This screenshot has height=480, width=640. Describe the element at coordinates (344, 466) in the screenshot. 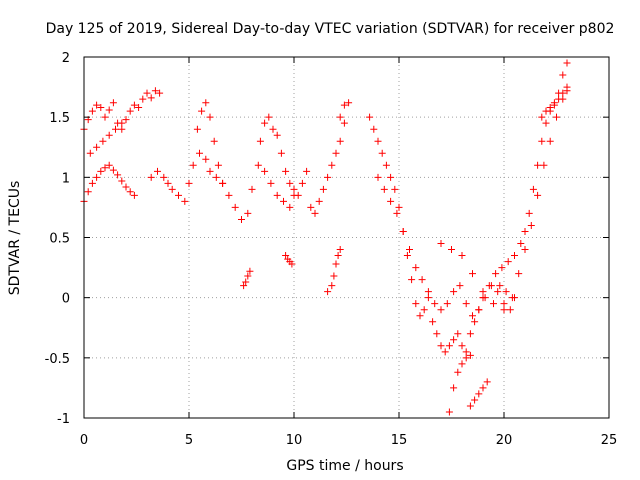

I see `x-axis-label: GPS time / hours` at that location.